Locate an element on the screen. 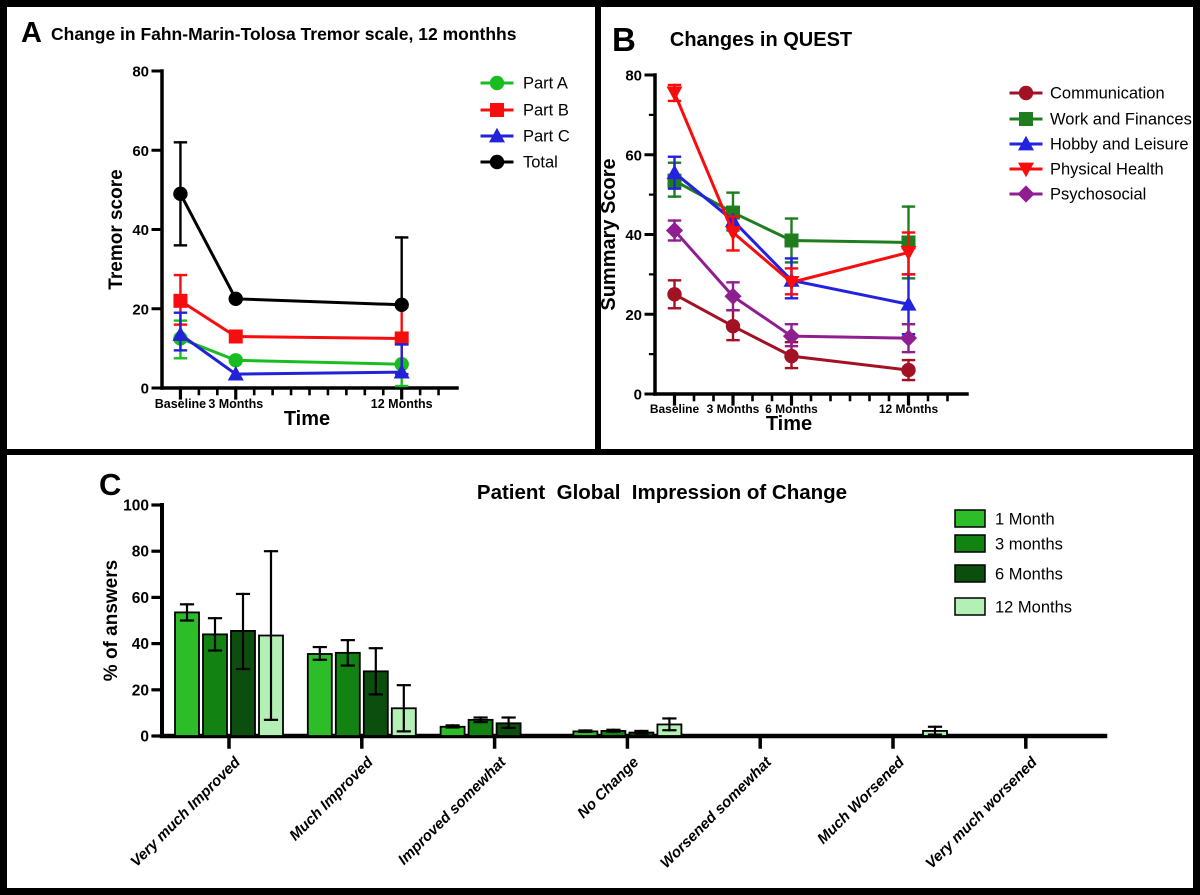  panel-c-letter: C is located at coordinates (110, 484).